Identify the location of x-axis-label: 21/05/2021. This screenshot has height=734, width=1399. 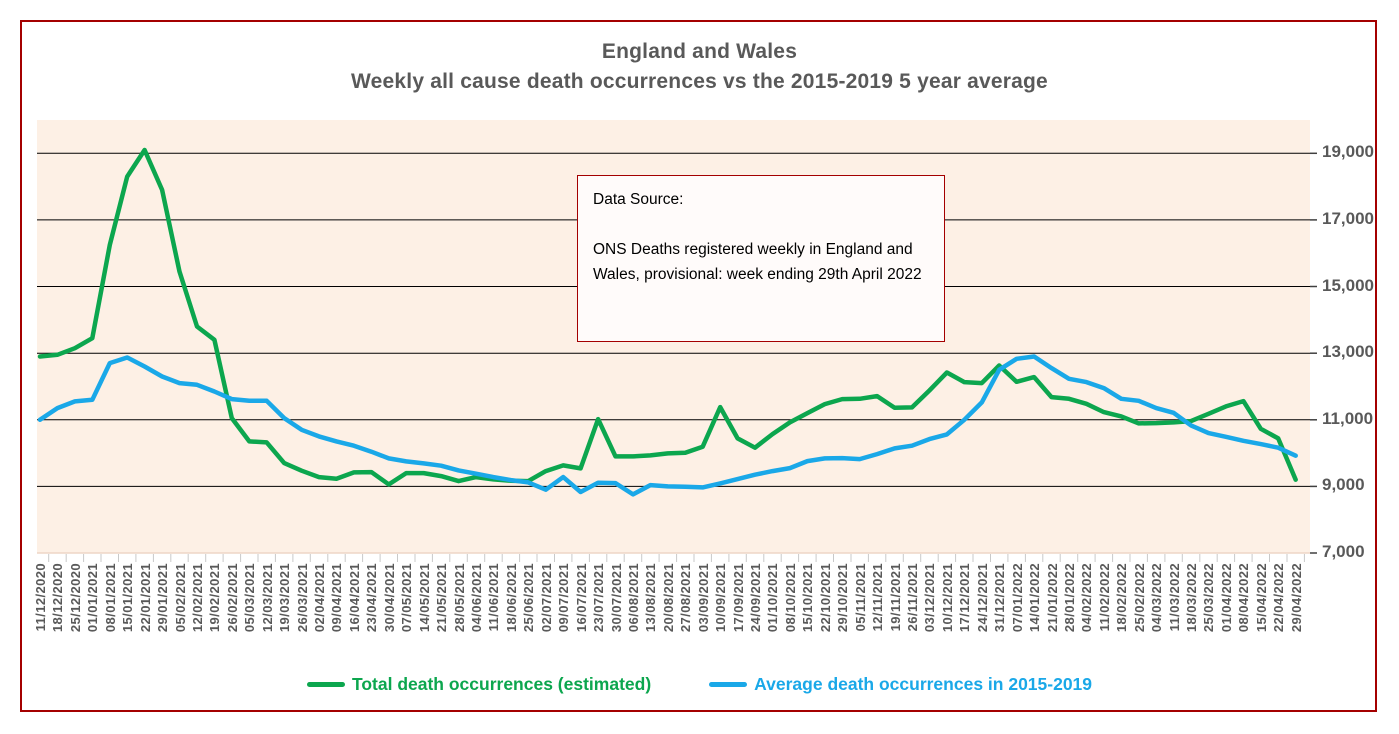
(442, 598).